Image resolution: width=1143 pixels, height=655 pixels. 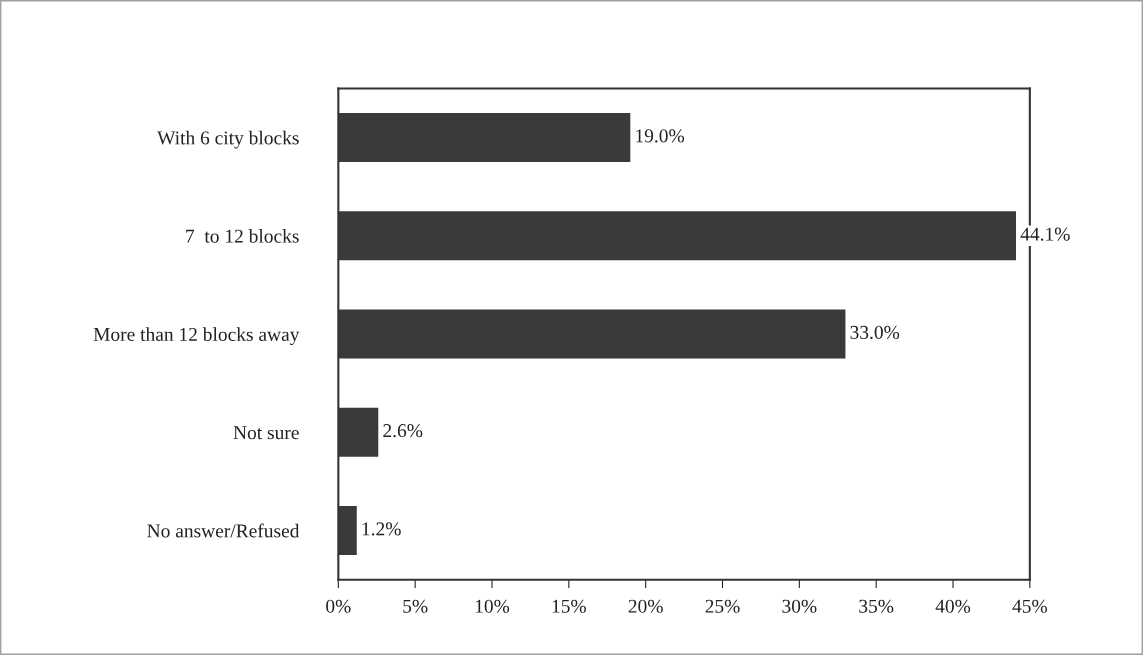 I want to click on x-tick-label: 35%, so click(x=876, y=606).